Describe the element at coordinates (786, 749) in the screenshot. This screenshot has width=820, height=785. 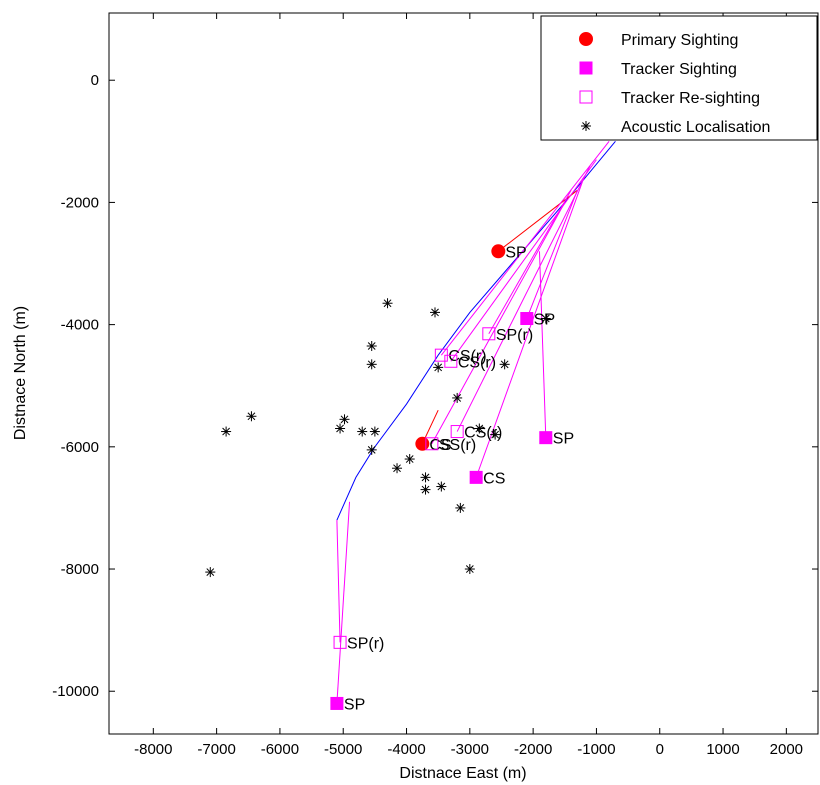
I see `x-tick-label: 2000` at that location.